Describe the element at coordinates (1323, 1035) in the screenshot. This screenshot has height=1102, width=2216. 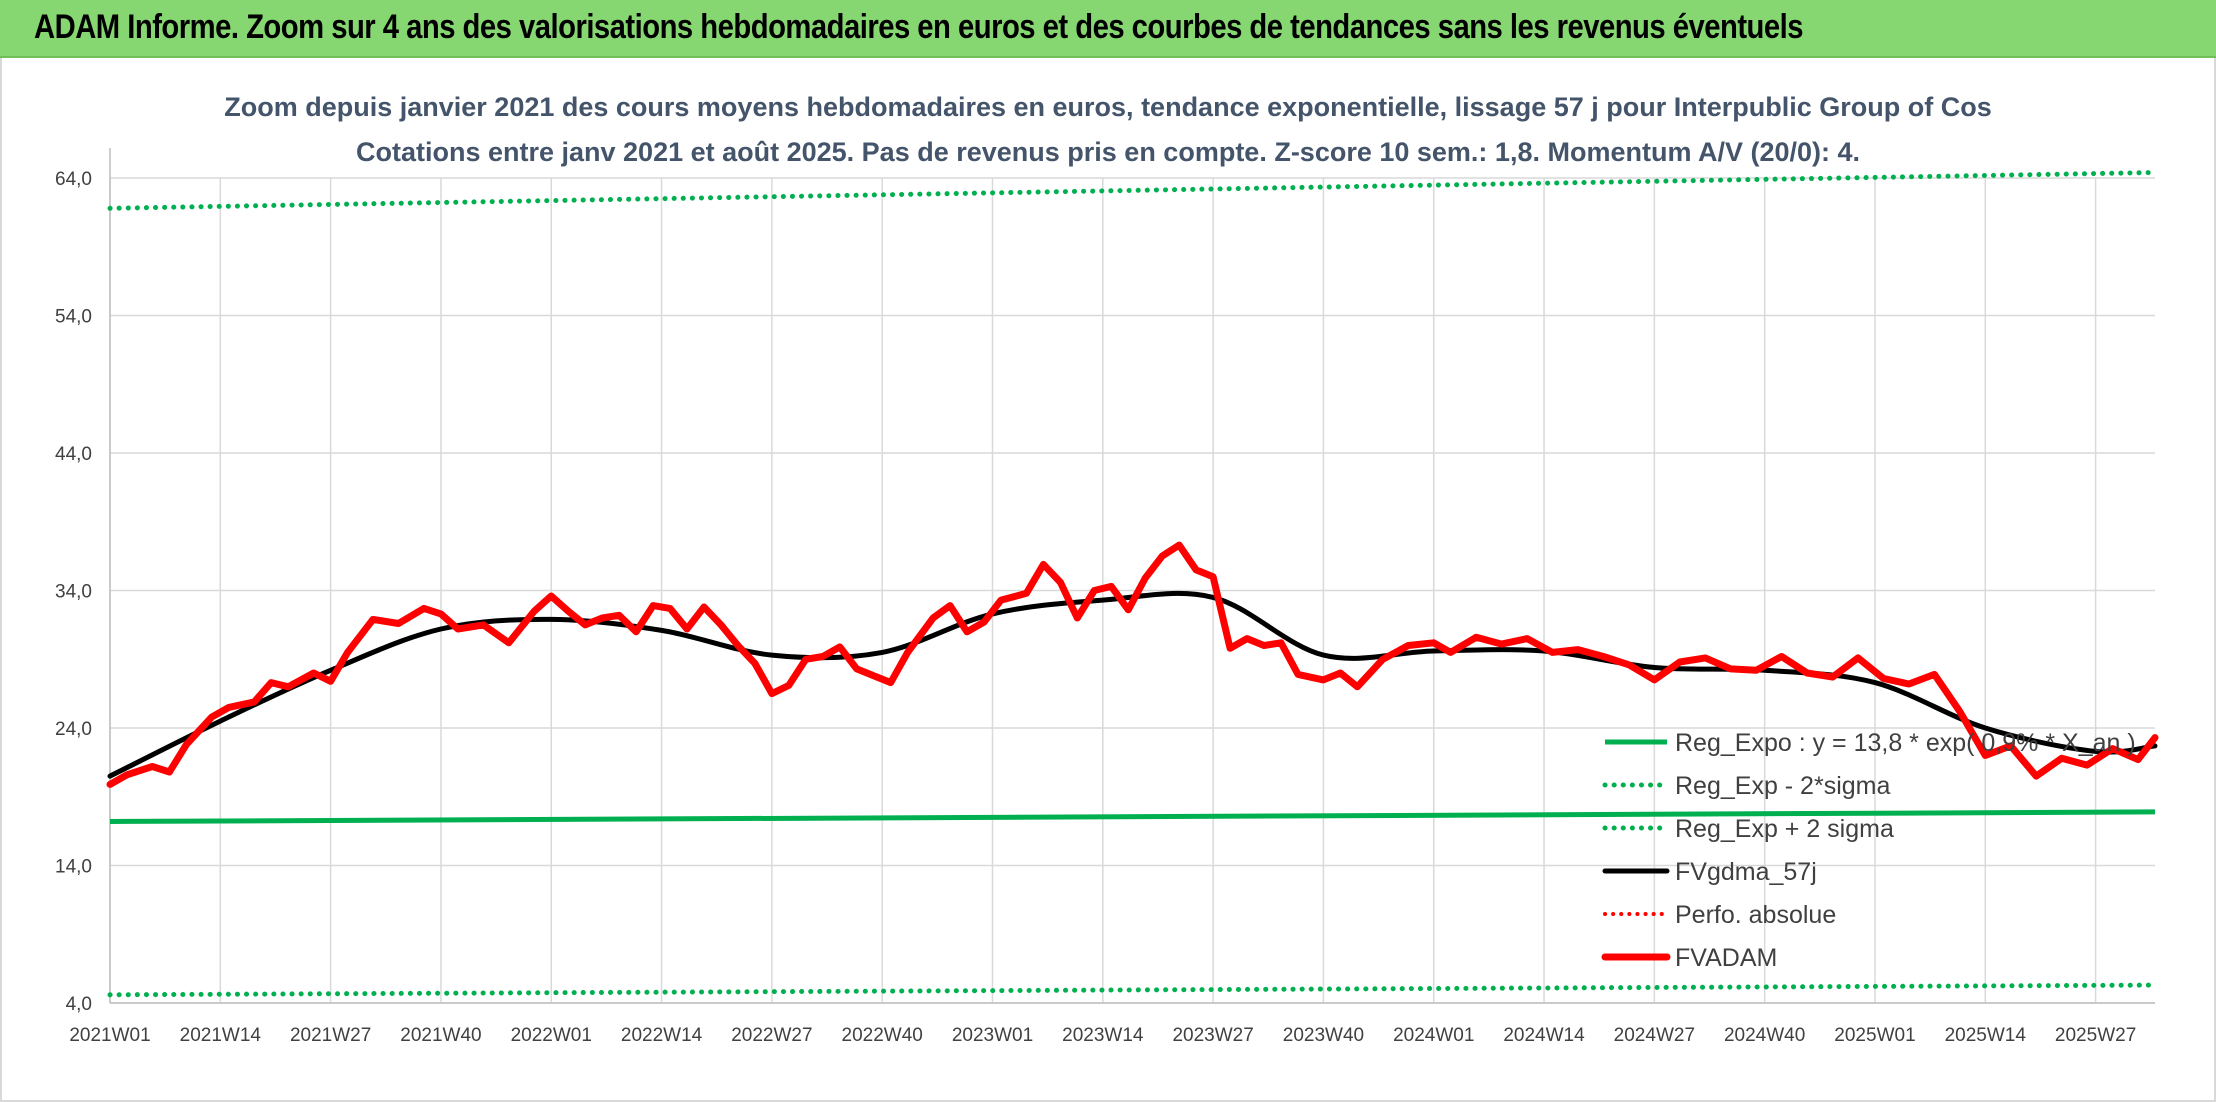
I see `x-tick-label: 2023W40` at that location.